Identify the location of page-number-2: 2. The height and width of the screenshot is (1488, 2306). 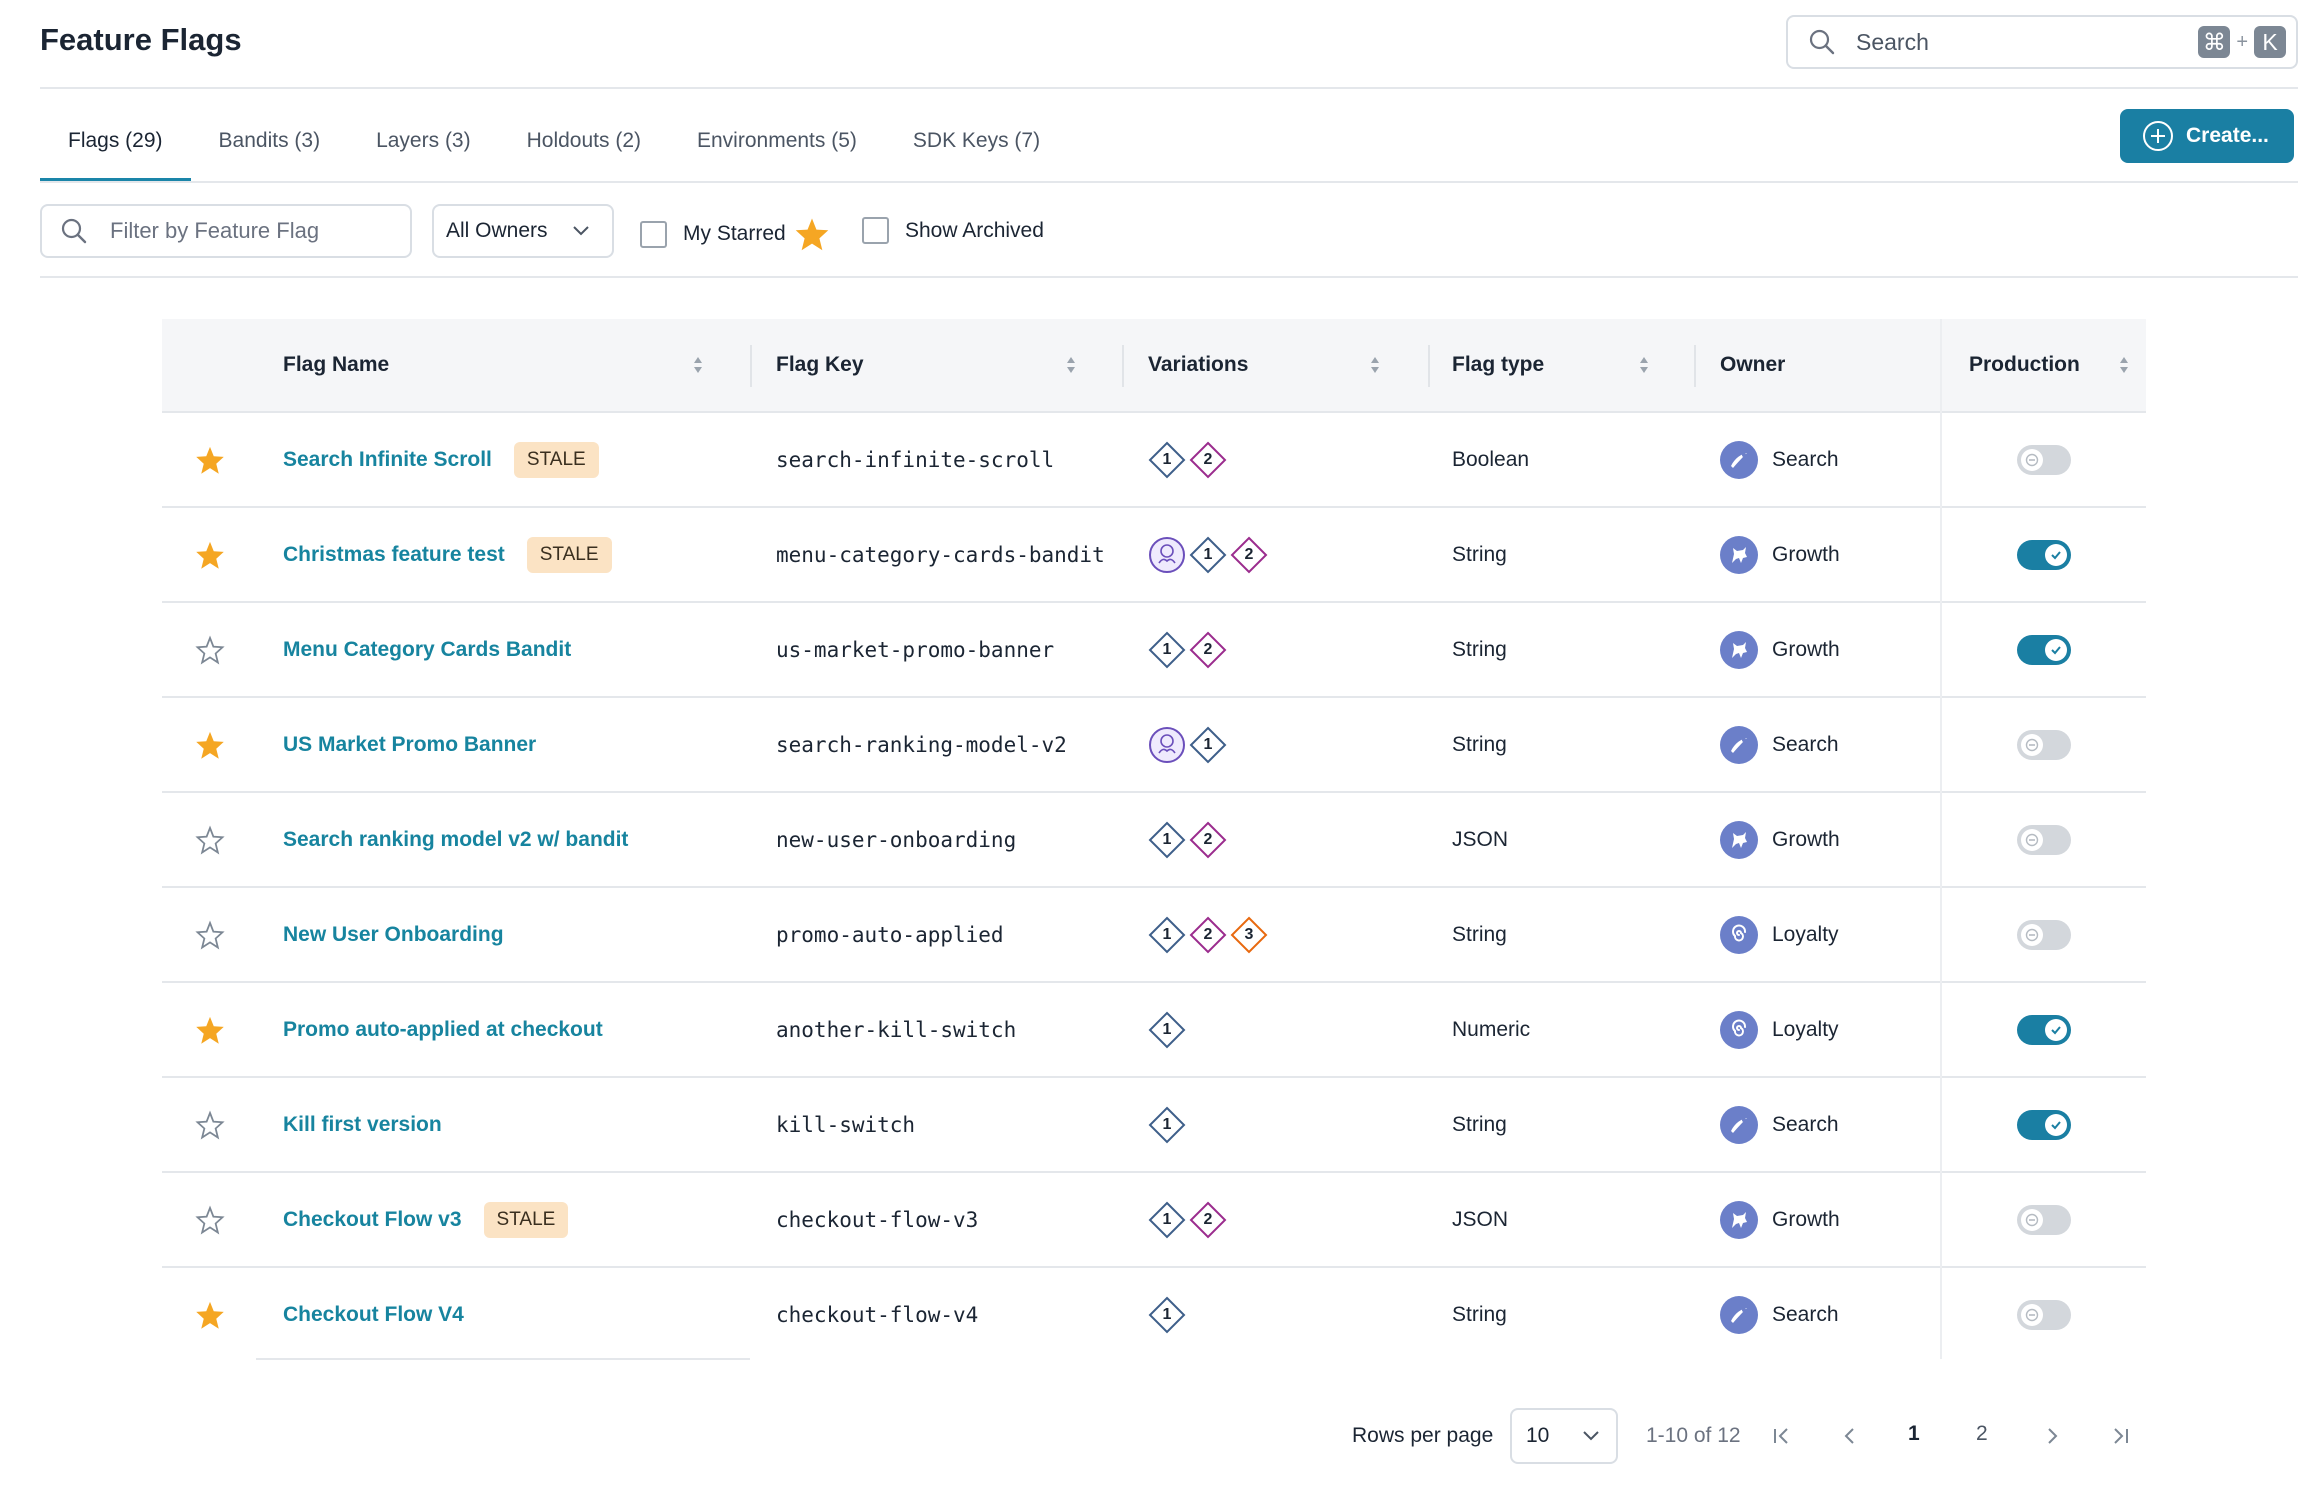
(1982, 1433).